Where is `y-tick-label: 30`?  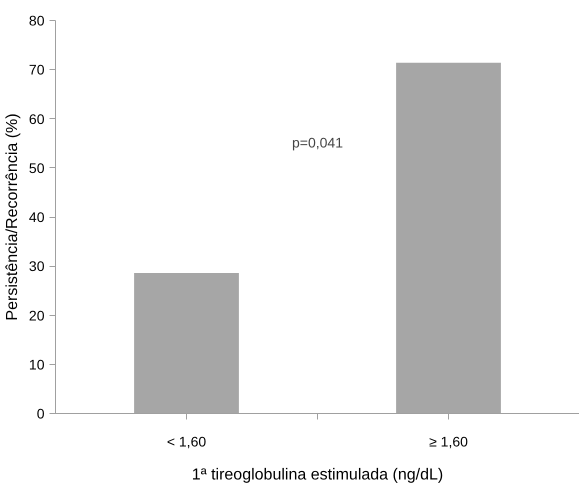 y-tick-label: 30 is located at coordinates (36, 266).